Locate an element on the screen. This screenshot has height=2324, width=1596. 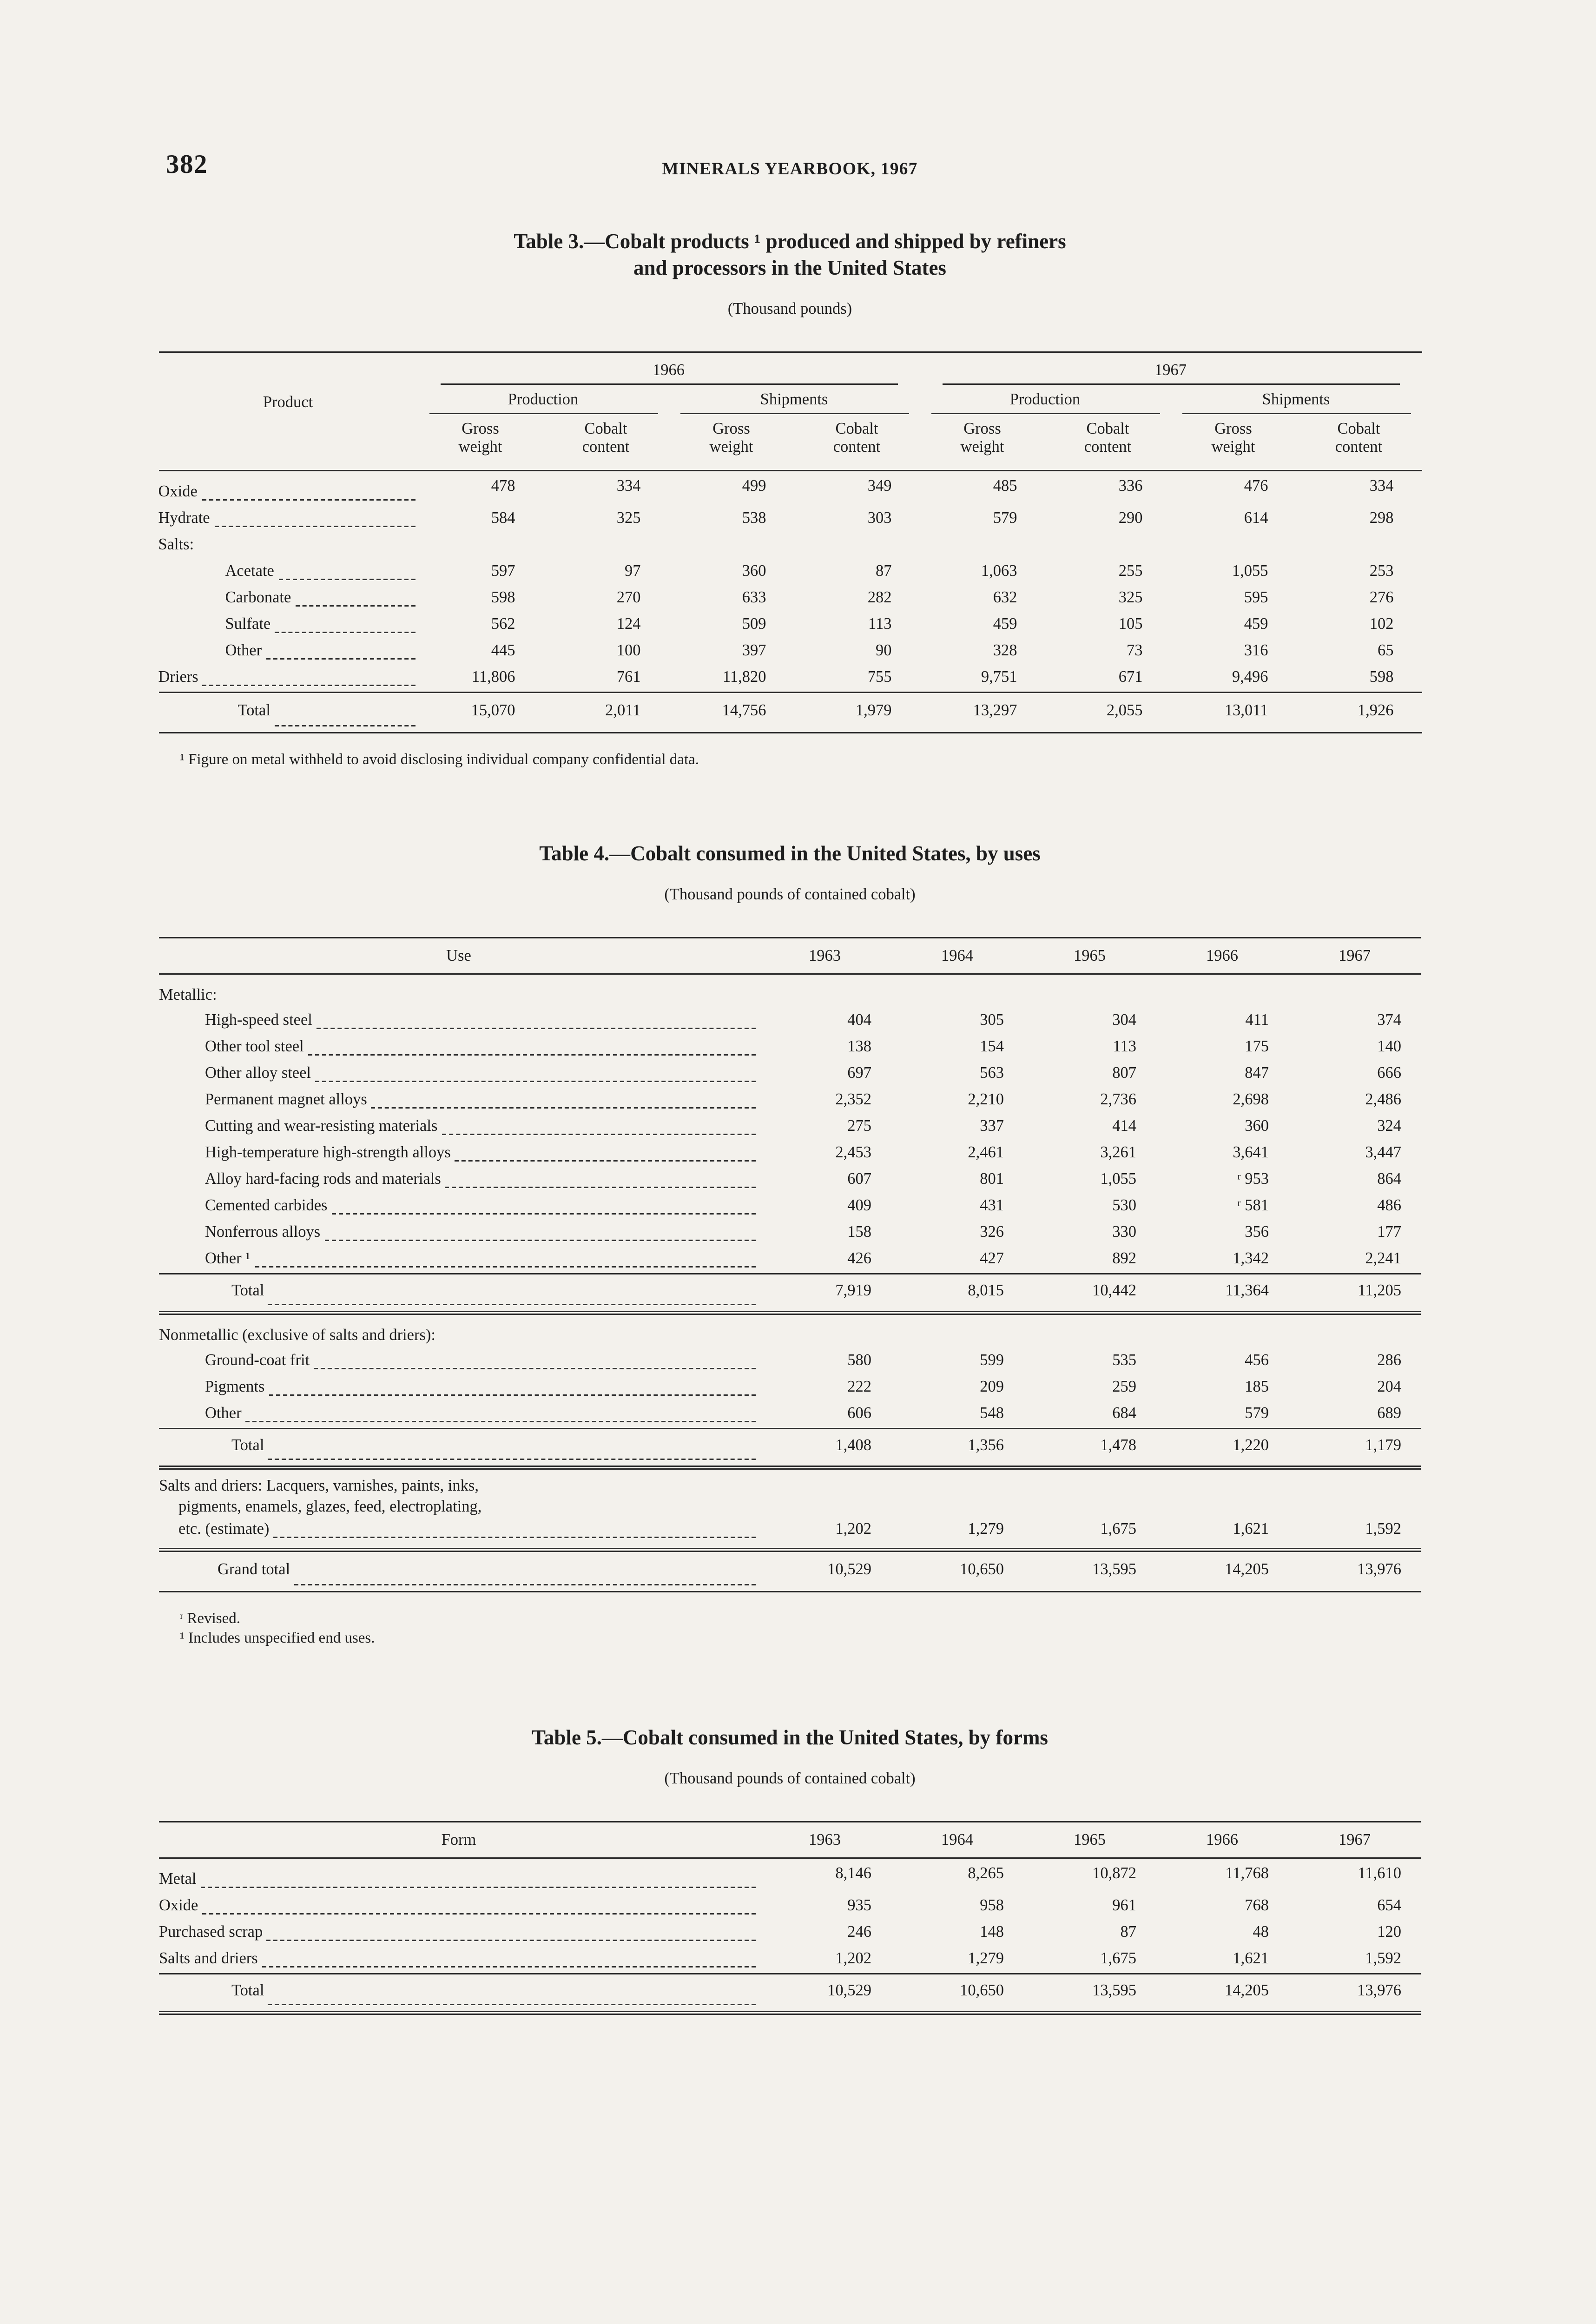
subgroup-label: Production is located at coordinates (544, 399).